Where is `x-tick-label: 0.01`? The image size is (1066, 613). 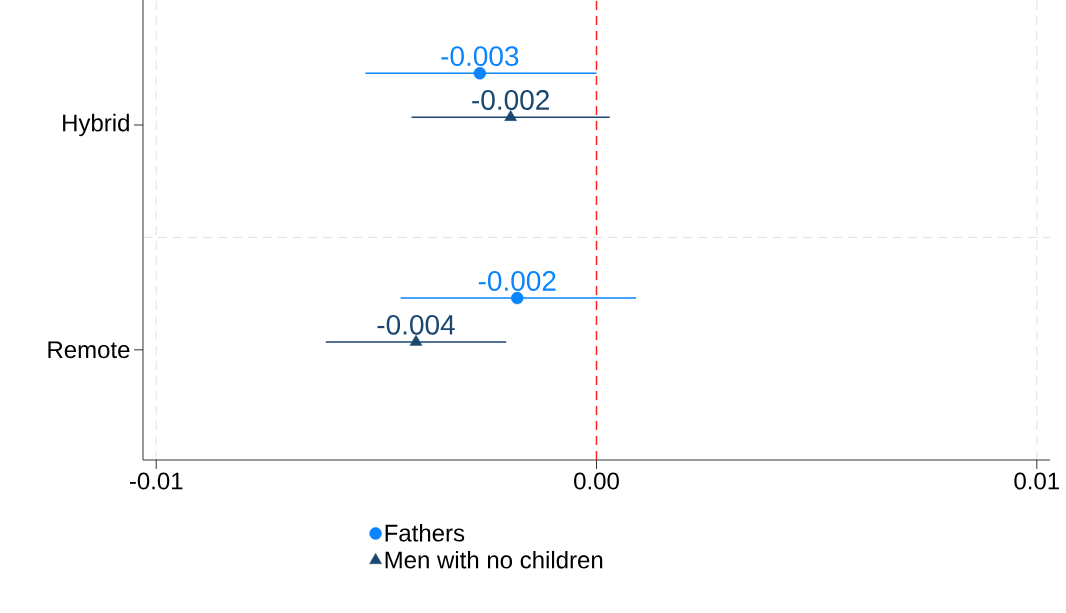 x-tick-label: 0.01 is located at coordinates (1036, 481).